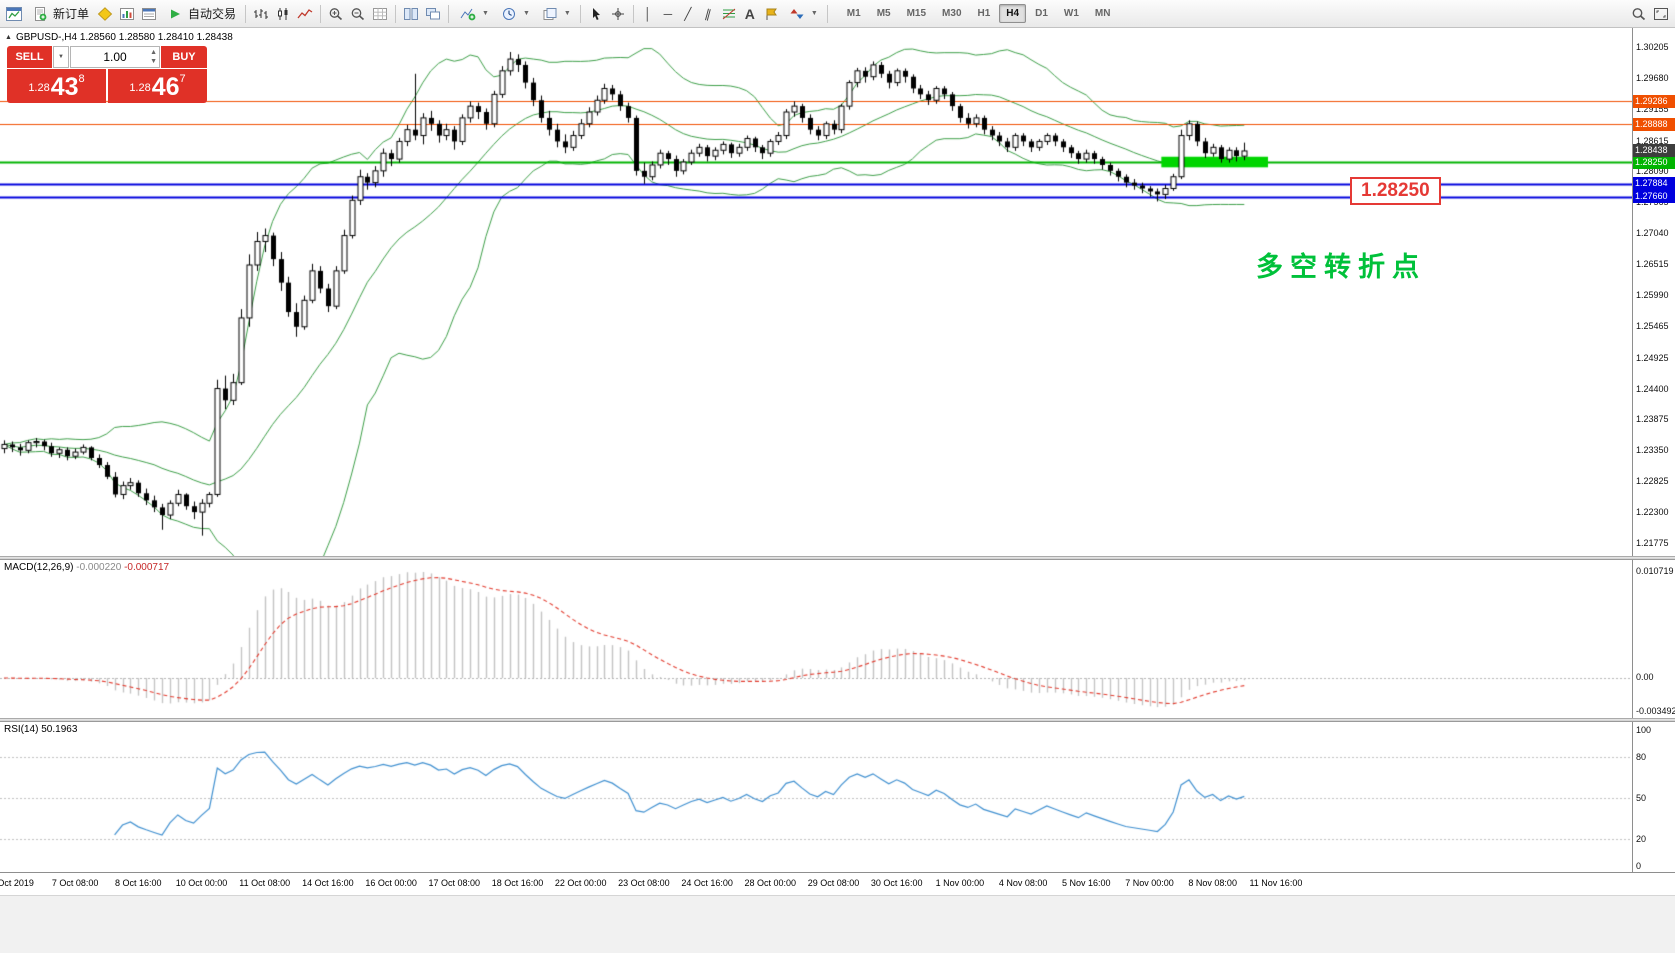 This screenshot has width=1675, height=953. What do you see at coordinates (1654, 124) in the screenshot?
I see `price-badge: 1.28888` at bounding box center [1654, 124].